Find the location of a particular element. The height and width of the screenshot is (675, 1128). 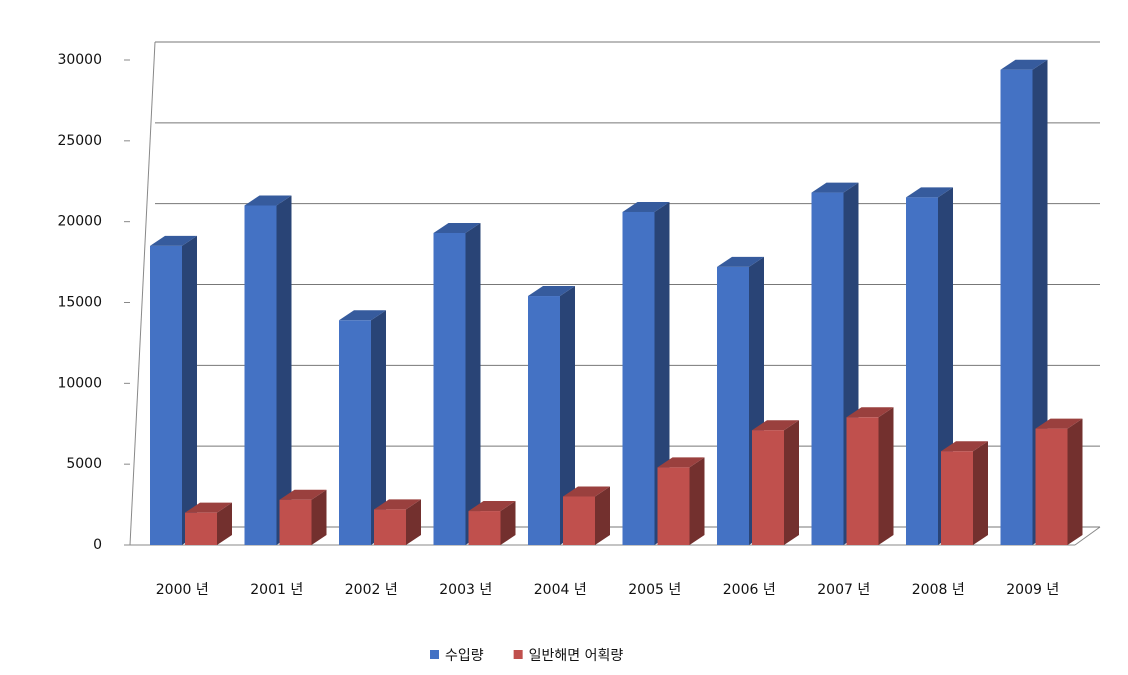

y-tick-label: 15000 is located at coordinates (79, 303).